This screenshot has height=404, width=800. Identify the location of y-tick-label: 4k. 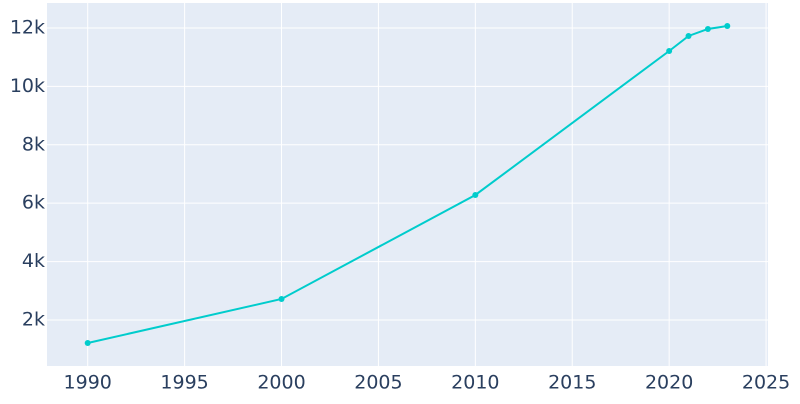
(33, 261).